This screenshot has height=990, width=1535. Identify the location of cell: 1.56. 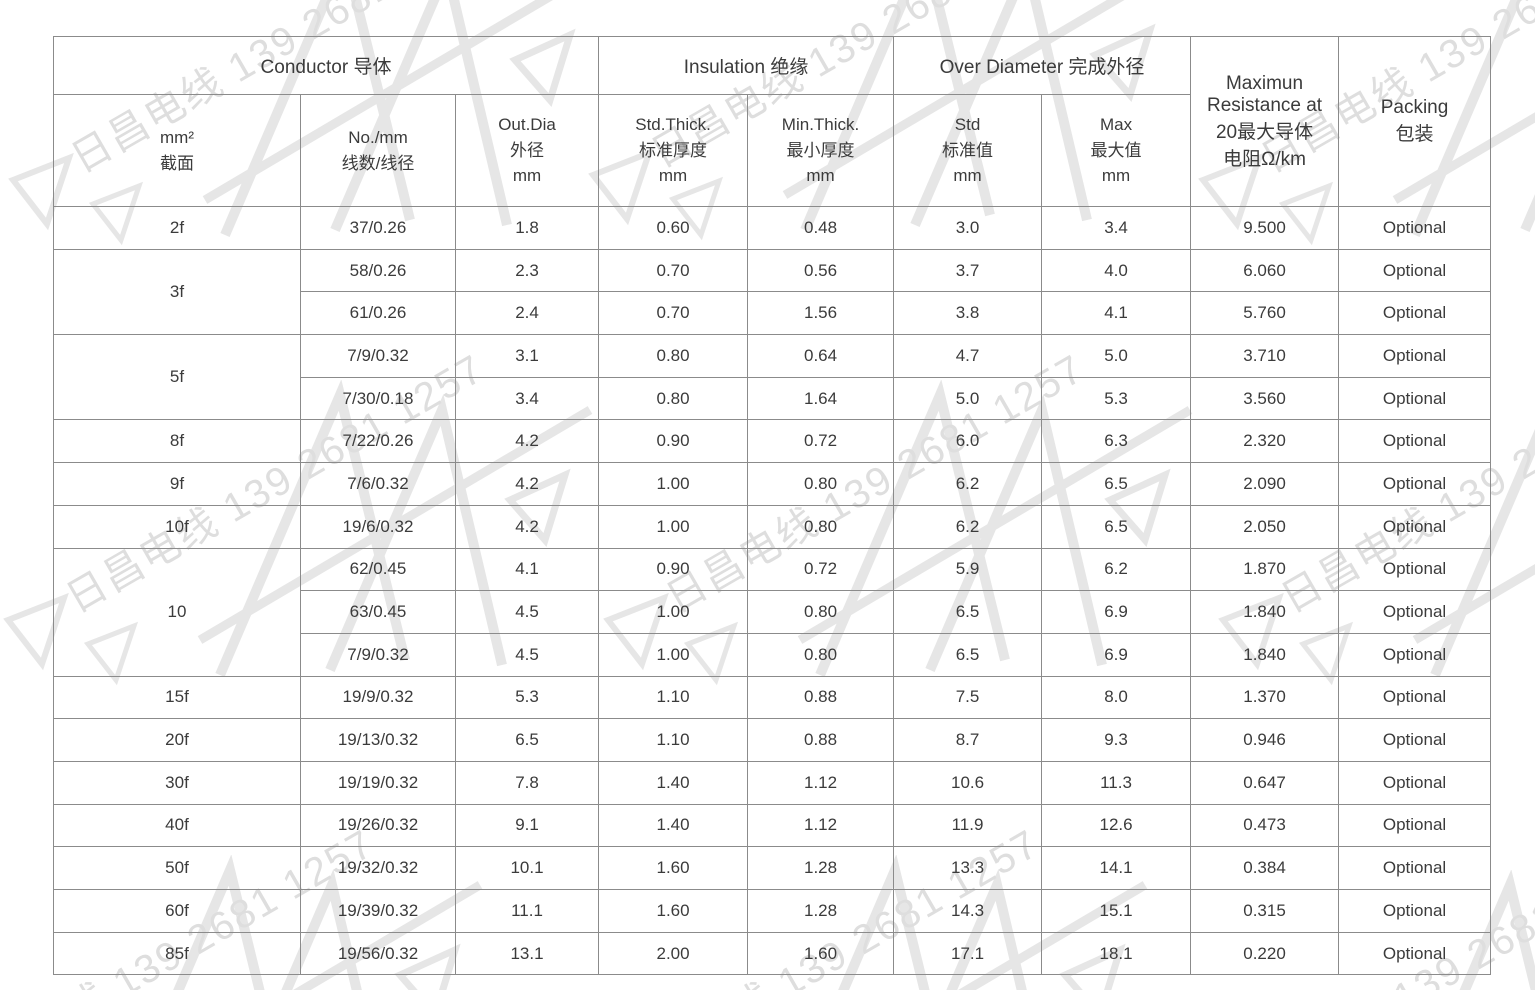
(821, 313).